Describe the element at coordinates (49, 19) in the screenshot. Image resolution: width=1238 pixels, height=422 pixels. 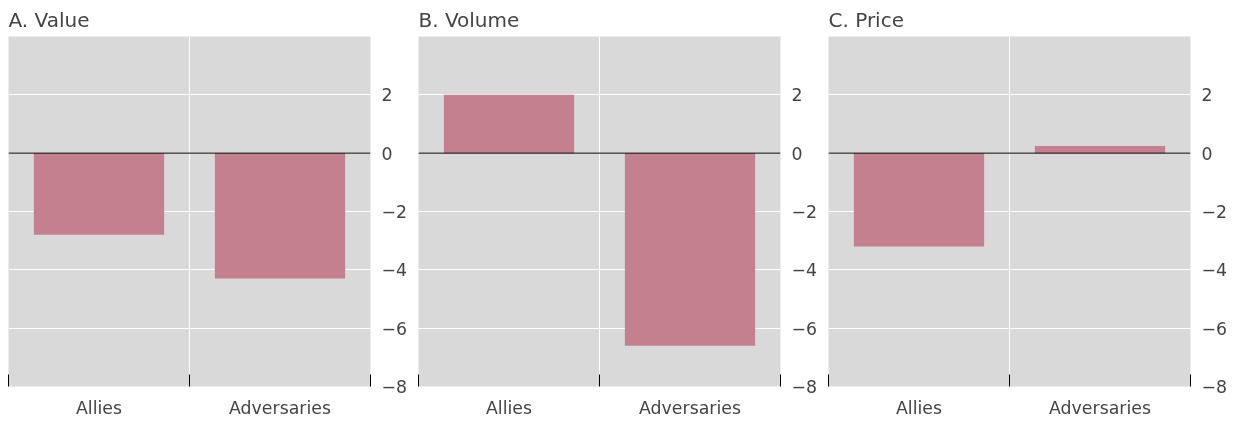
I see `chart-title: A. Value` at that location.